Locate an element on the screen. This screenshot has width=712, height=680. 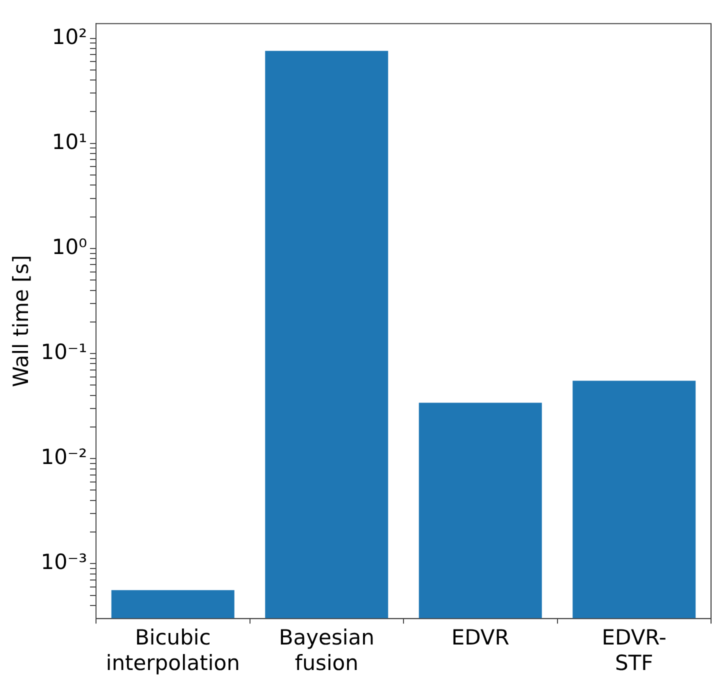
y-tick-label: 10⁰ is located at coordinates (69, 246).